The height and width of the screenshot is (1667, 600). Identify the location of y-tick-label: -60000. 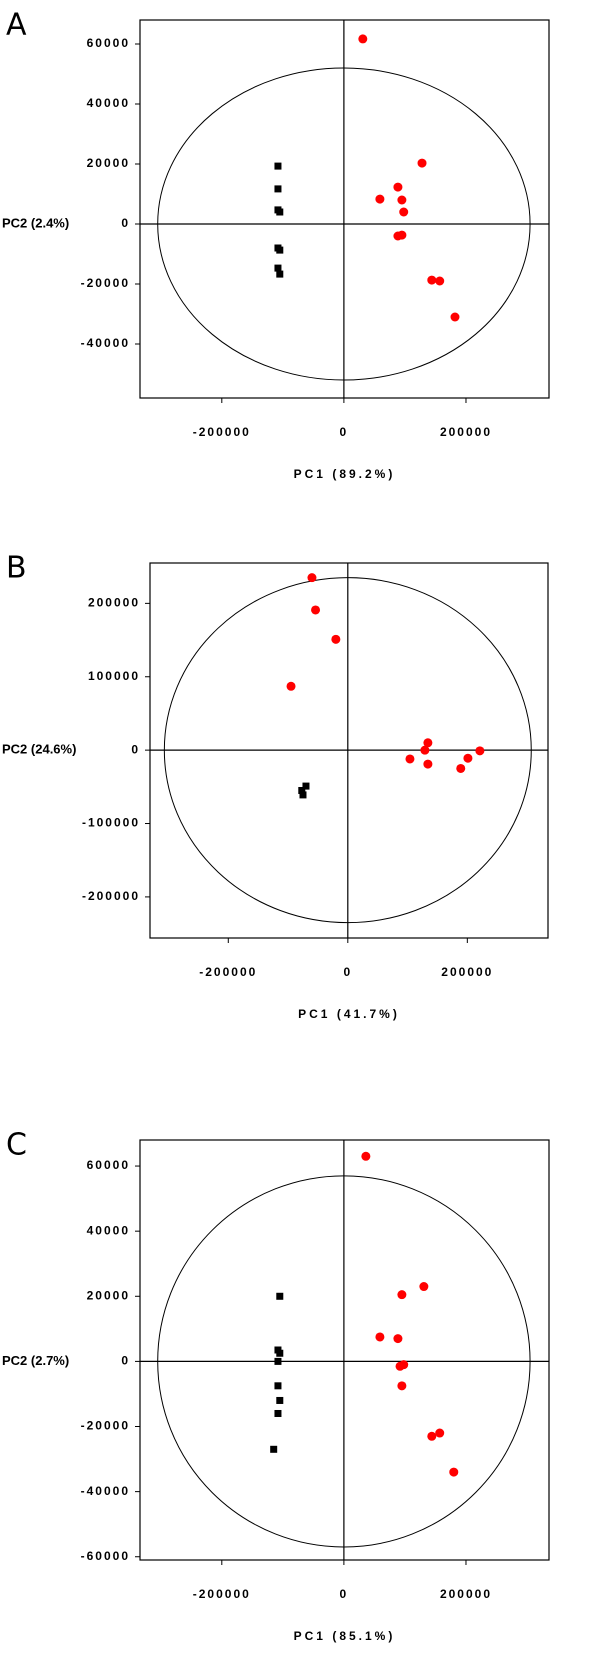
(105, 1556).